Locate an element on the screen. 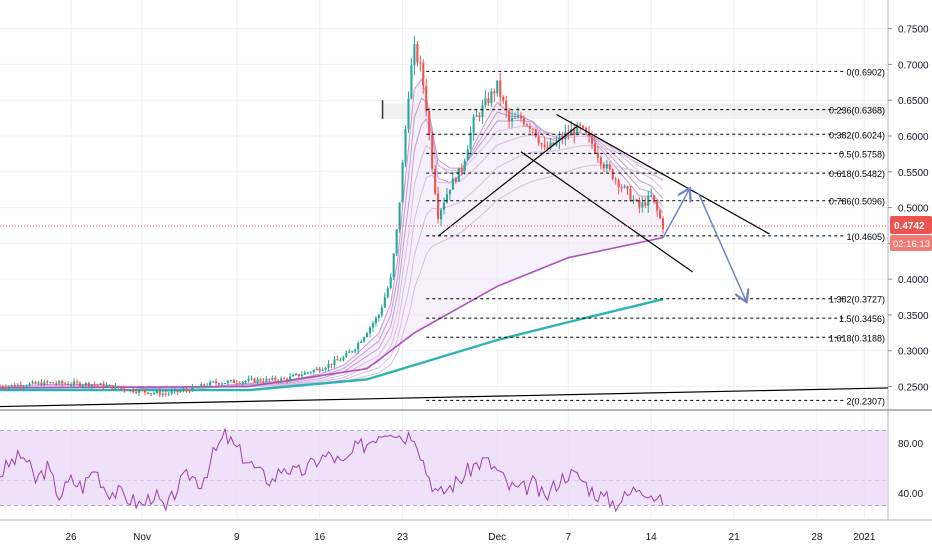  price-tag is located at coordinates (911, 225).